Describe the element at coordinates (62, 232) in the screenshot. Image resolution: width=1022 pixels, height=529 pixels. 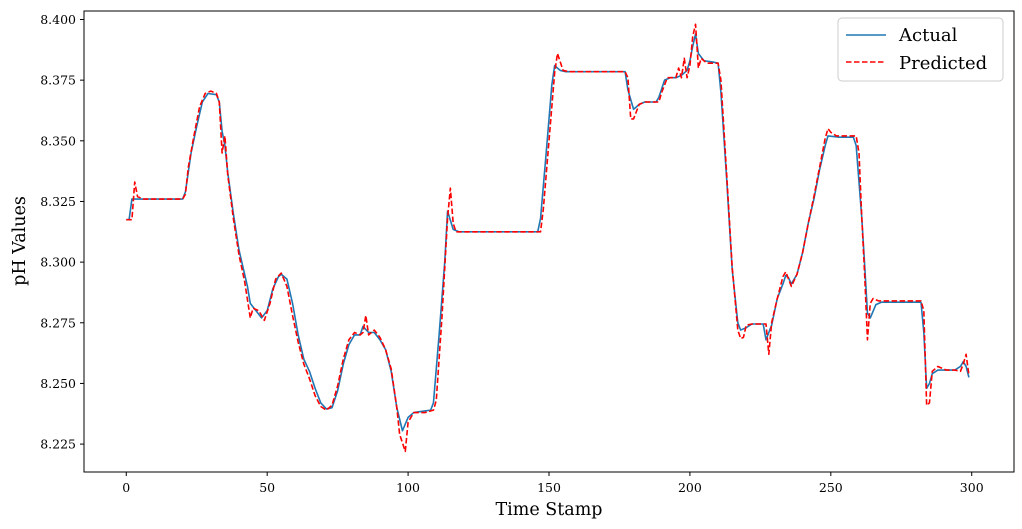
I see `y-axis: 8.225 8.250 8.275 8.300 8.325 8.350 8.375 8.400` at that location.